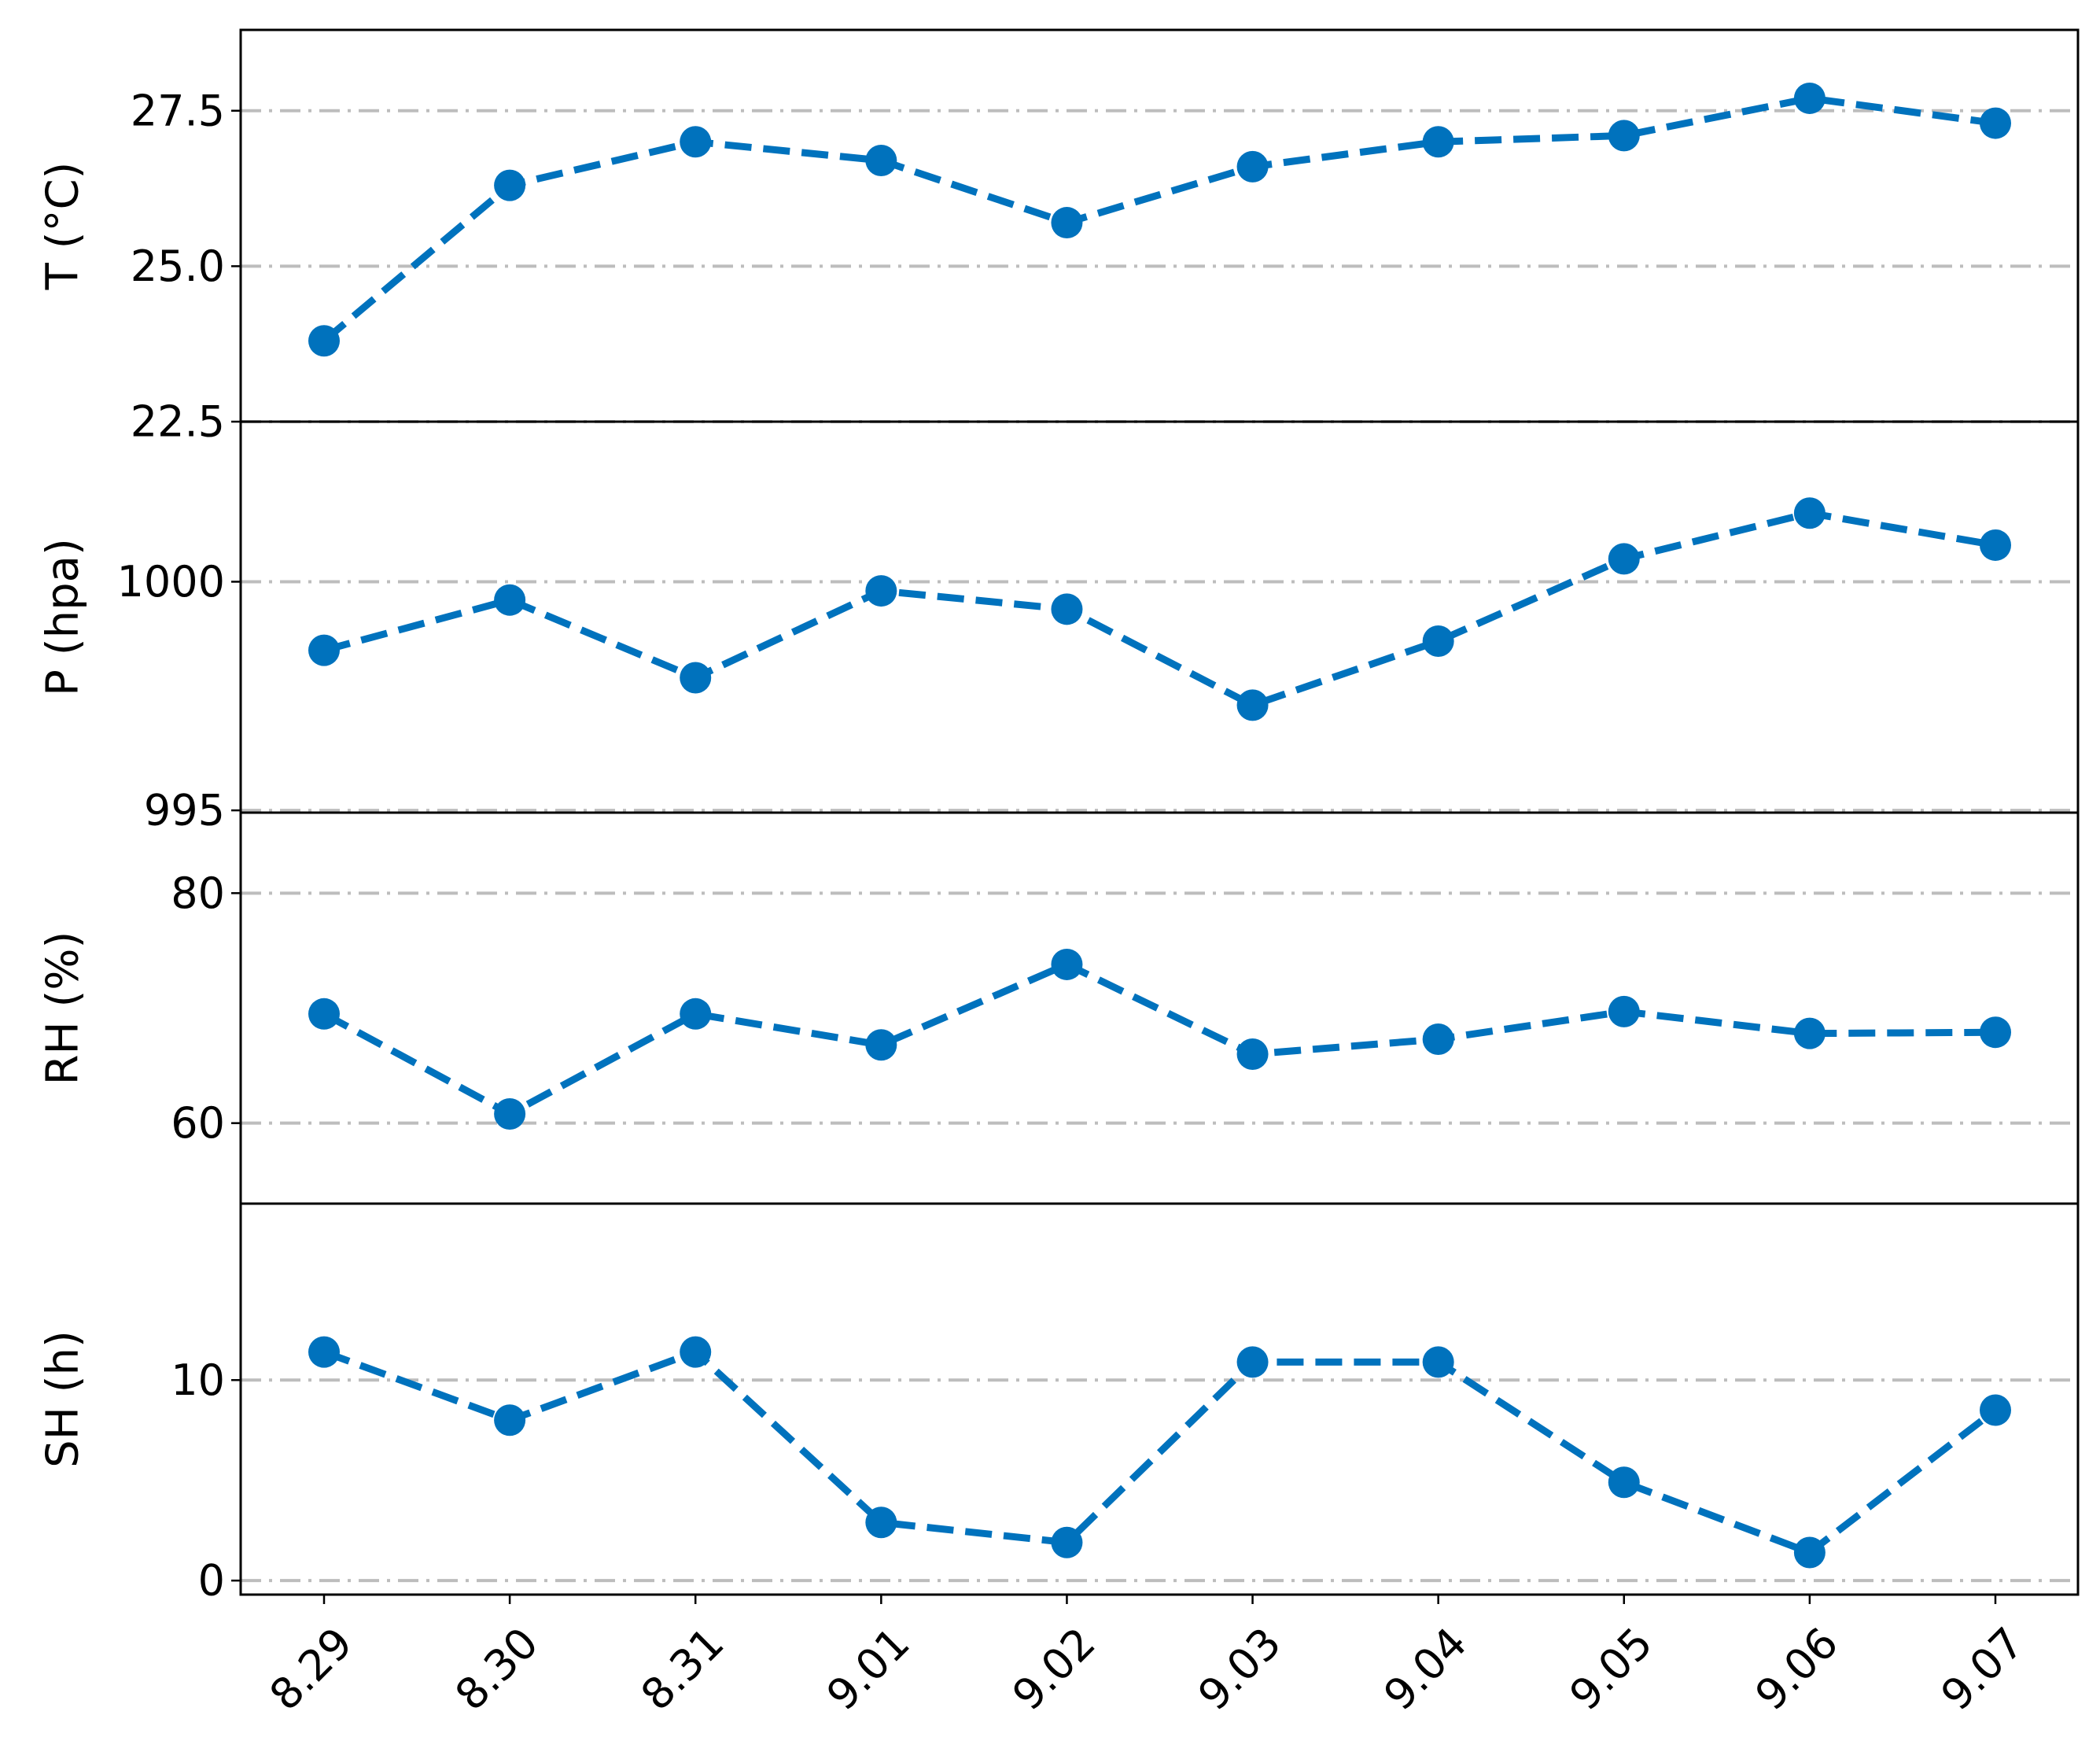  I want to click on x-tick-label: 9.04, so click(1425, 1669).